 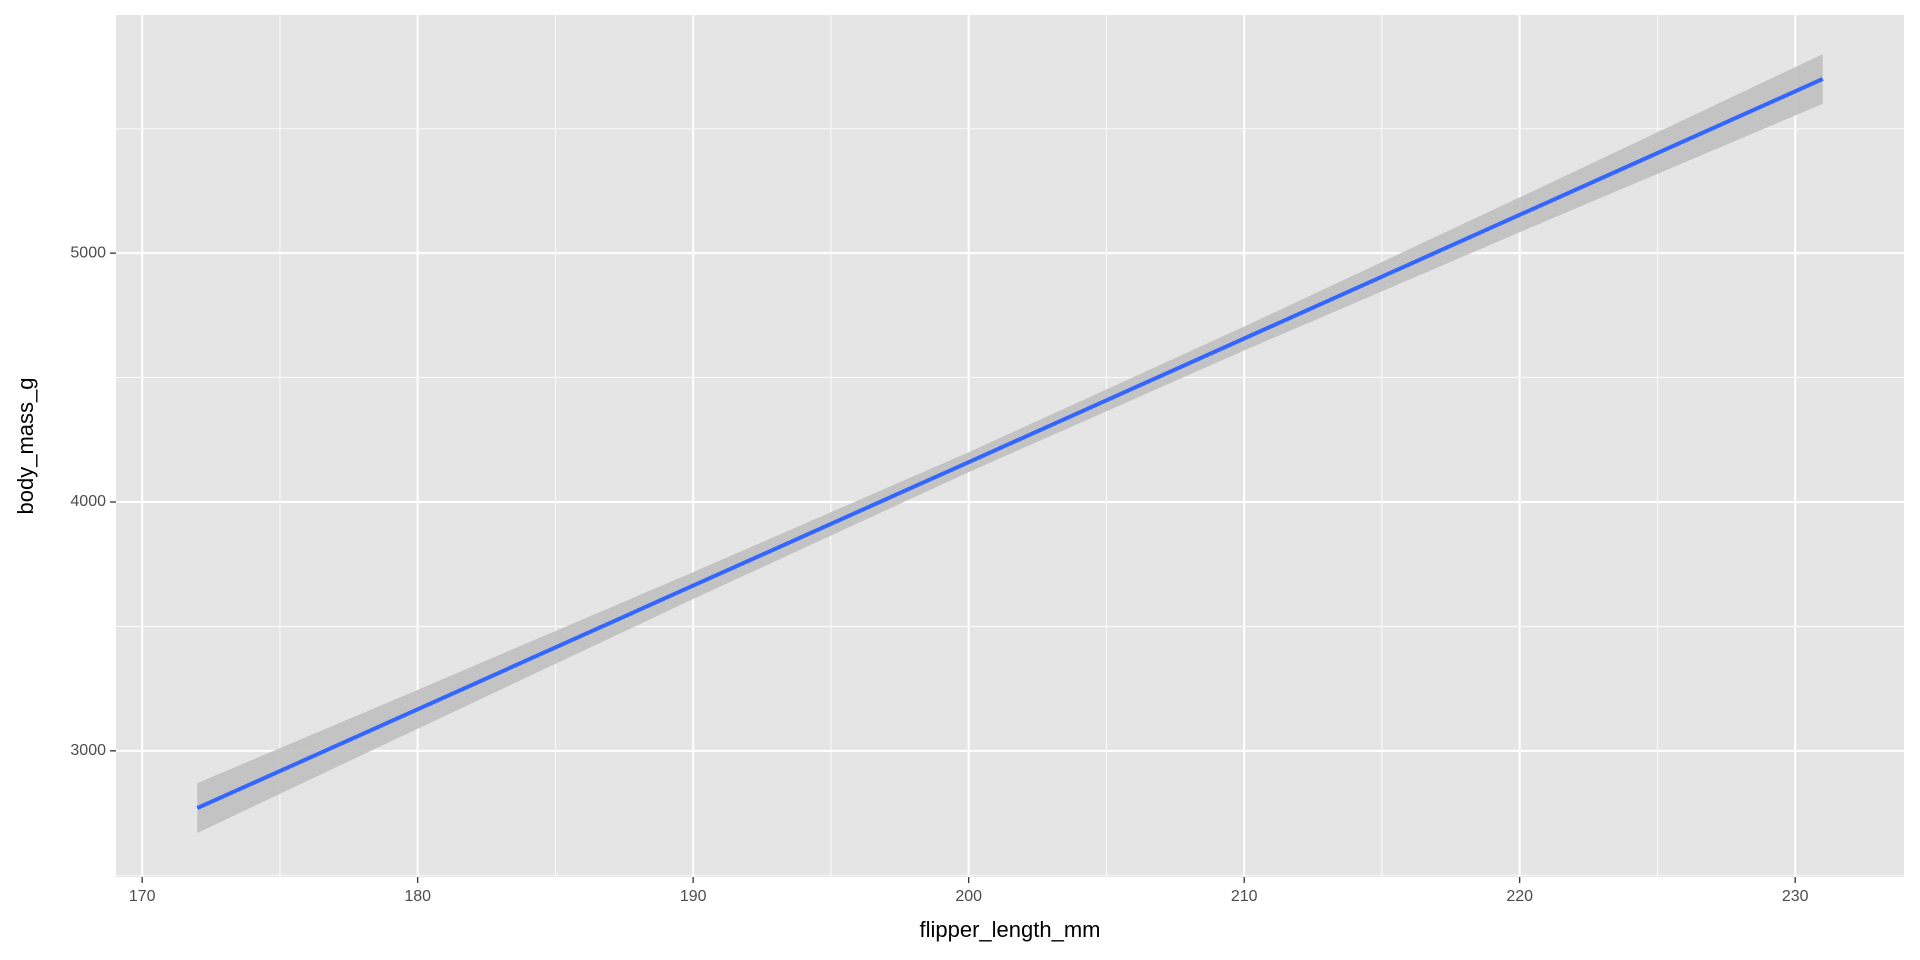 I want to click on x-tick-label: 200, so click(x=968, y=896).